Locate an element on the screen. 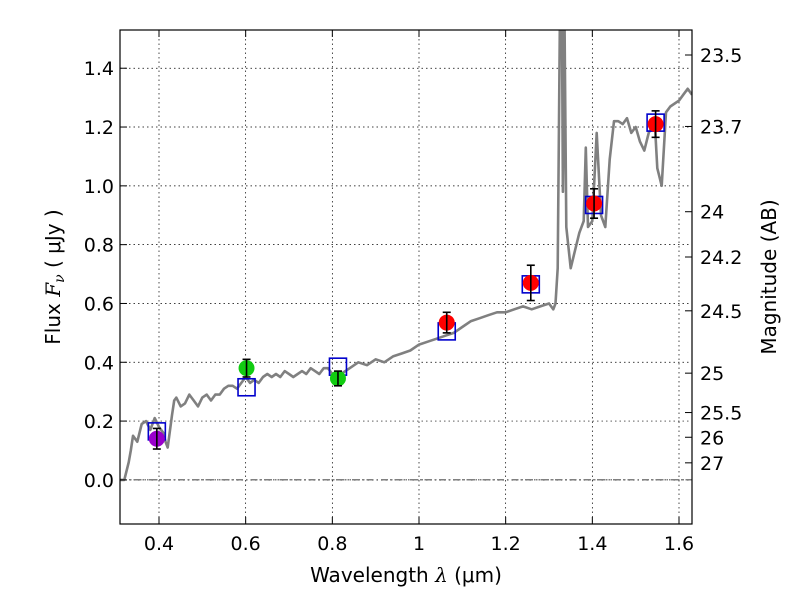 This screenshot has height=600, width=800. x-tick-label: 1.2 is located at coordinates (506, 544).